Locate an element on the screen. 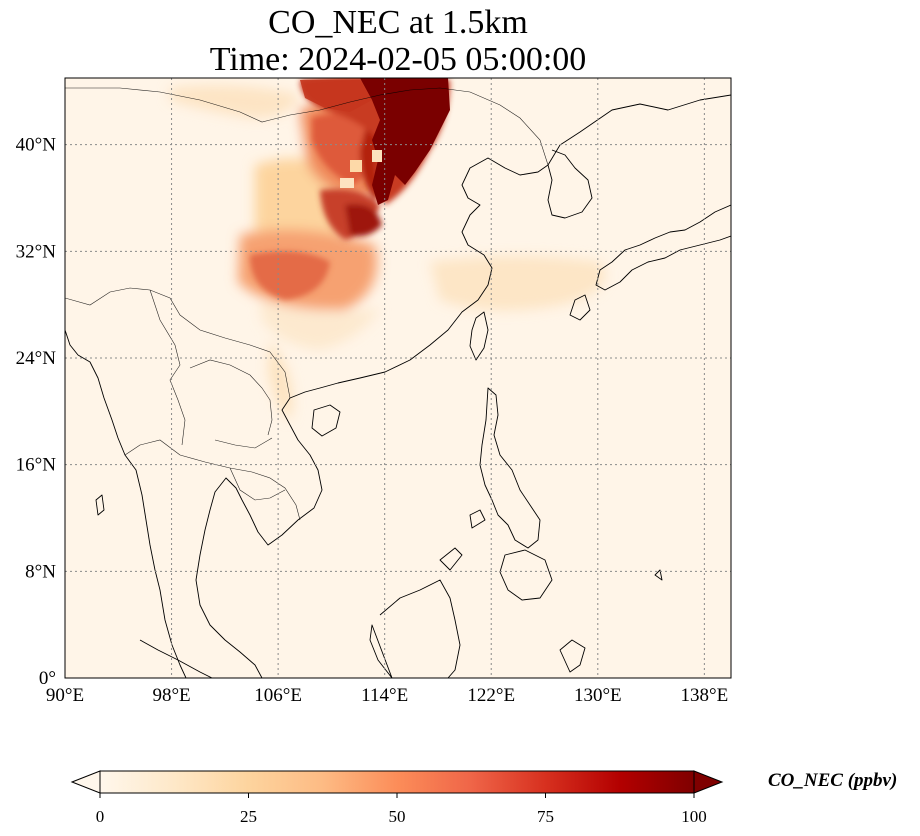 The height and width of the screenshot is (836, 920). lon-tick-labels: 90°E 98°E 106°E 114°E 122°E 130°E 138°E is located at coordinates (387, 695).